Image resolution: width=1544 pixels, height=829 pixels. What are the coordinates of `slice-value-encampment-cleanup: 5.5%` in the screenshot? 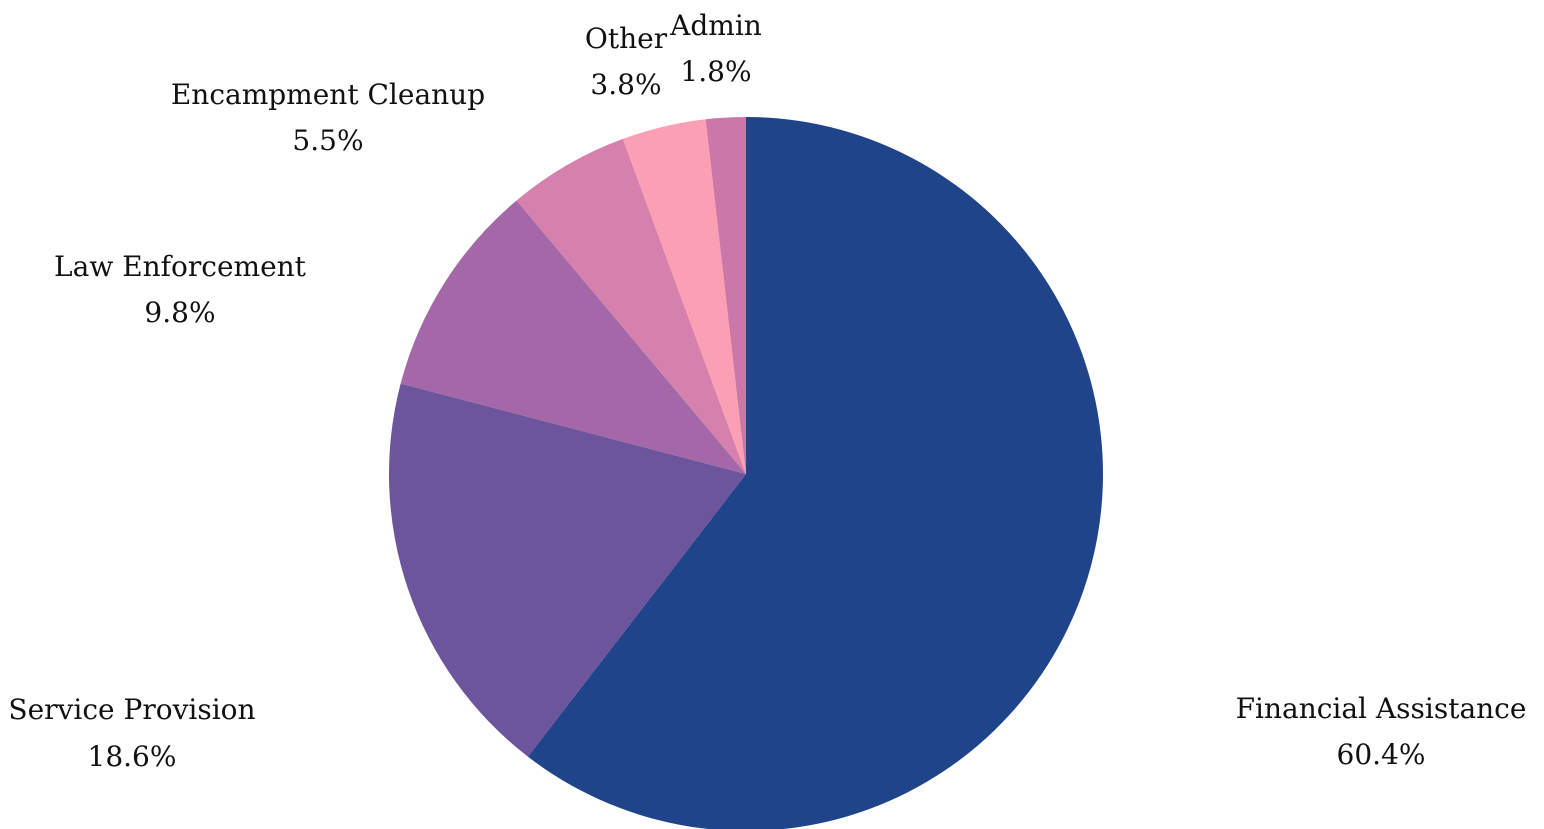 It's located at (327, 140).